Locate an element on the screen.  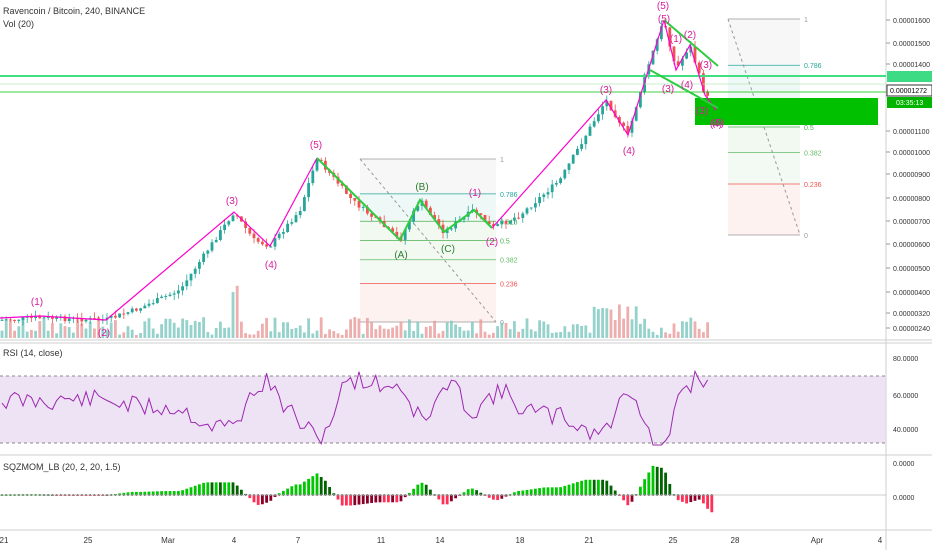
time-axis: 21 25 Mar 4 7 11 14 18 21 25 28 Apr 4 is located at coordinates (441, 540).